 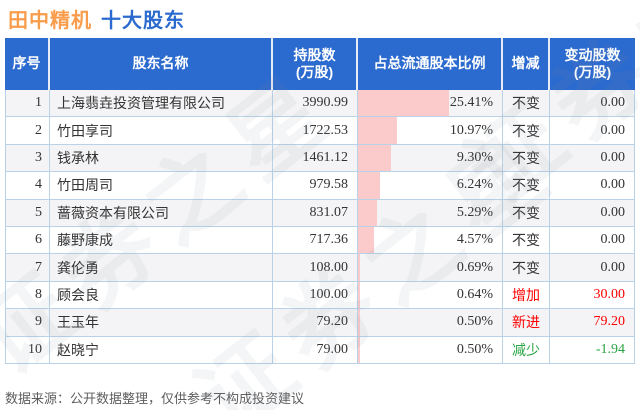 What do you see at coordinates (430, 240) in the screenshot?
I see `percent-cell: 4.57%` at bounding box center [430, 240].